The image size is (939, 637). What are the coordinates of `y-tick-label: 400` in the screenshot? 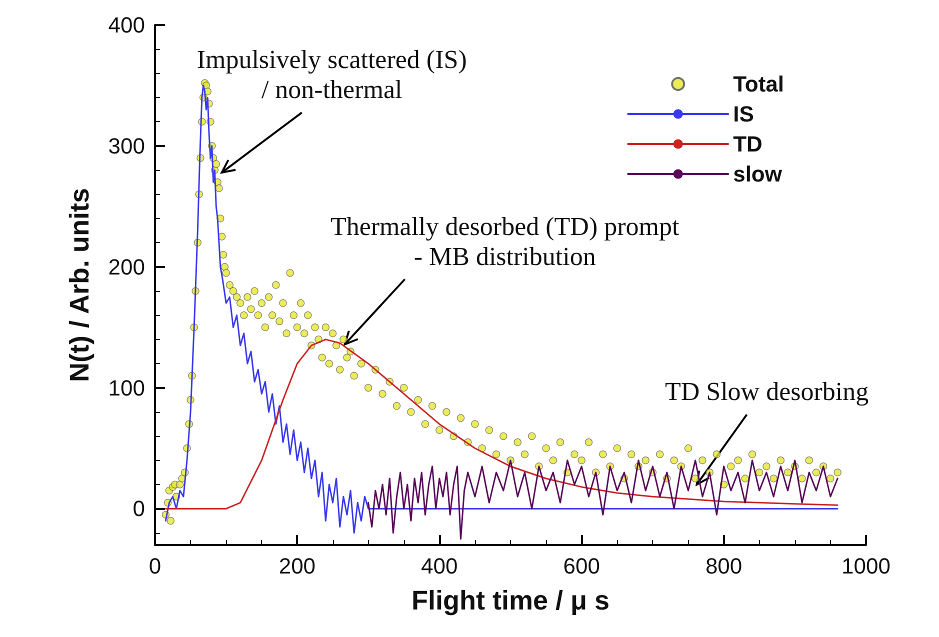 It's located at (126, 25).